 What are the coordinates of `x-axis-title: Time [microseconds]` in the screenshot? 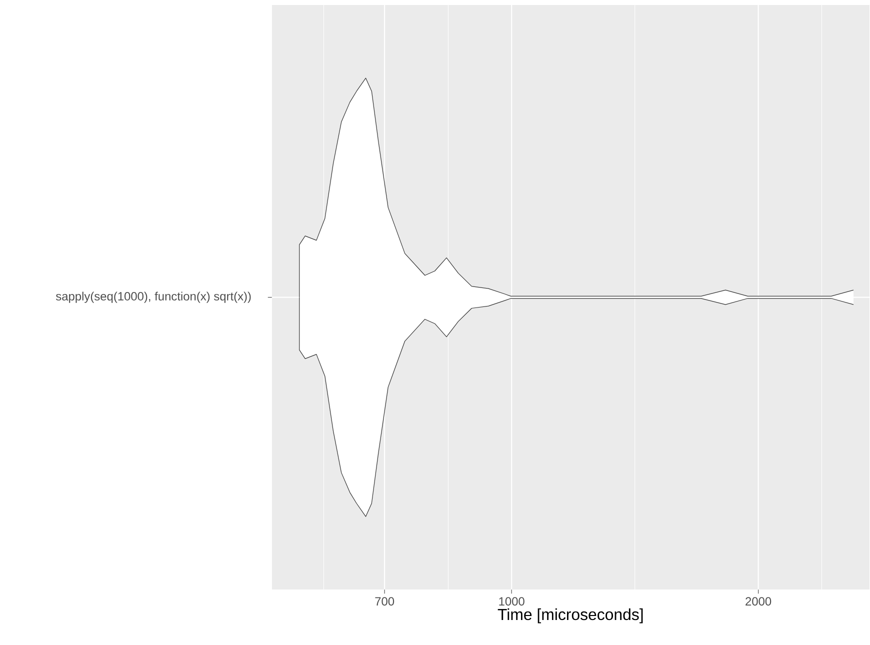 It's located at (570, 616).